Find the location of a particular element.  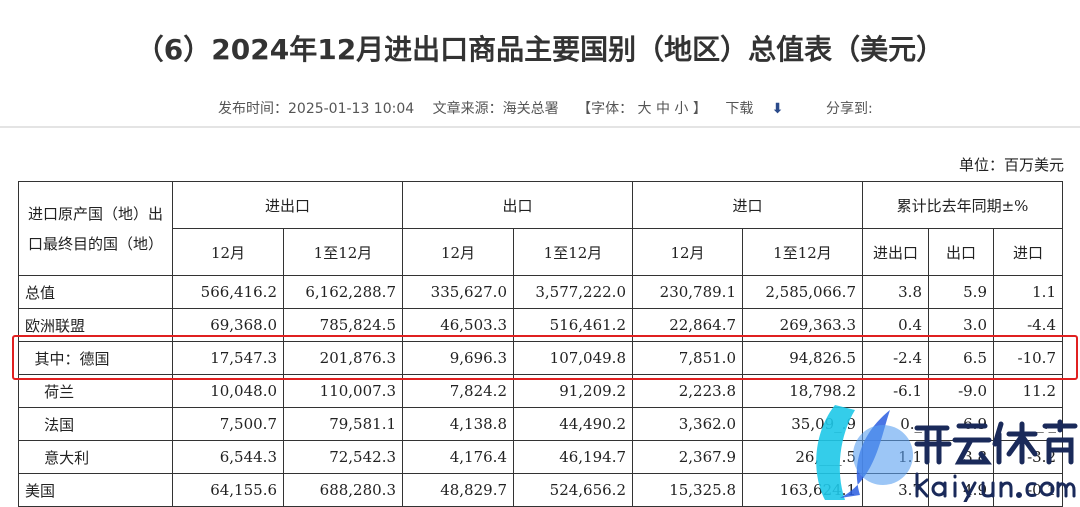

value-cell: 6.9 is located at coordinates (961, 424).